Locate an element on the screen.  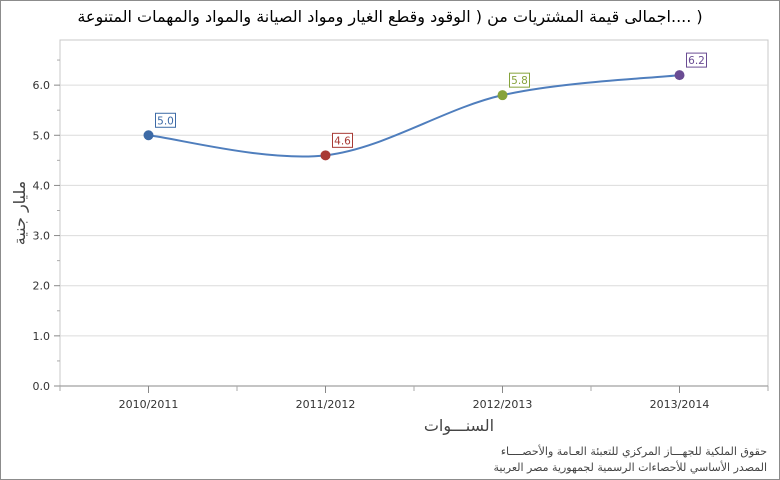
x-tick-label: 2012/2013 is located at coordinates (503, 404).